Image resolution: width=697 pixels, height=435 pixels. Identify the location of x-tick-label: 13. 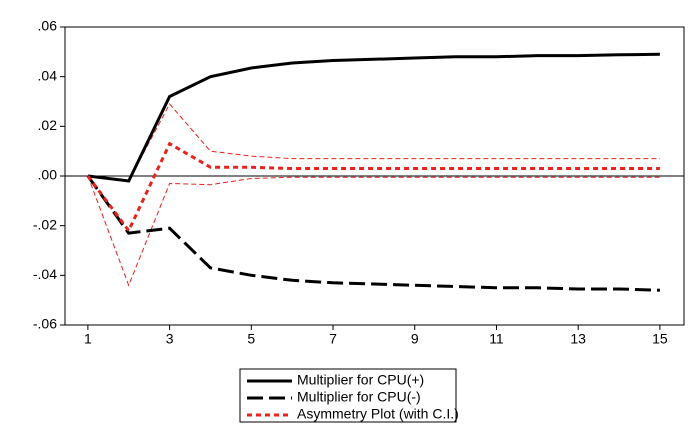
(578, 339).